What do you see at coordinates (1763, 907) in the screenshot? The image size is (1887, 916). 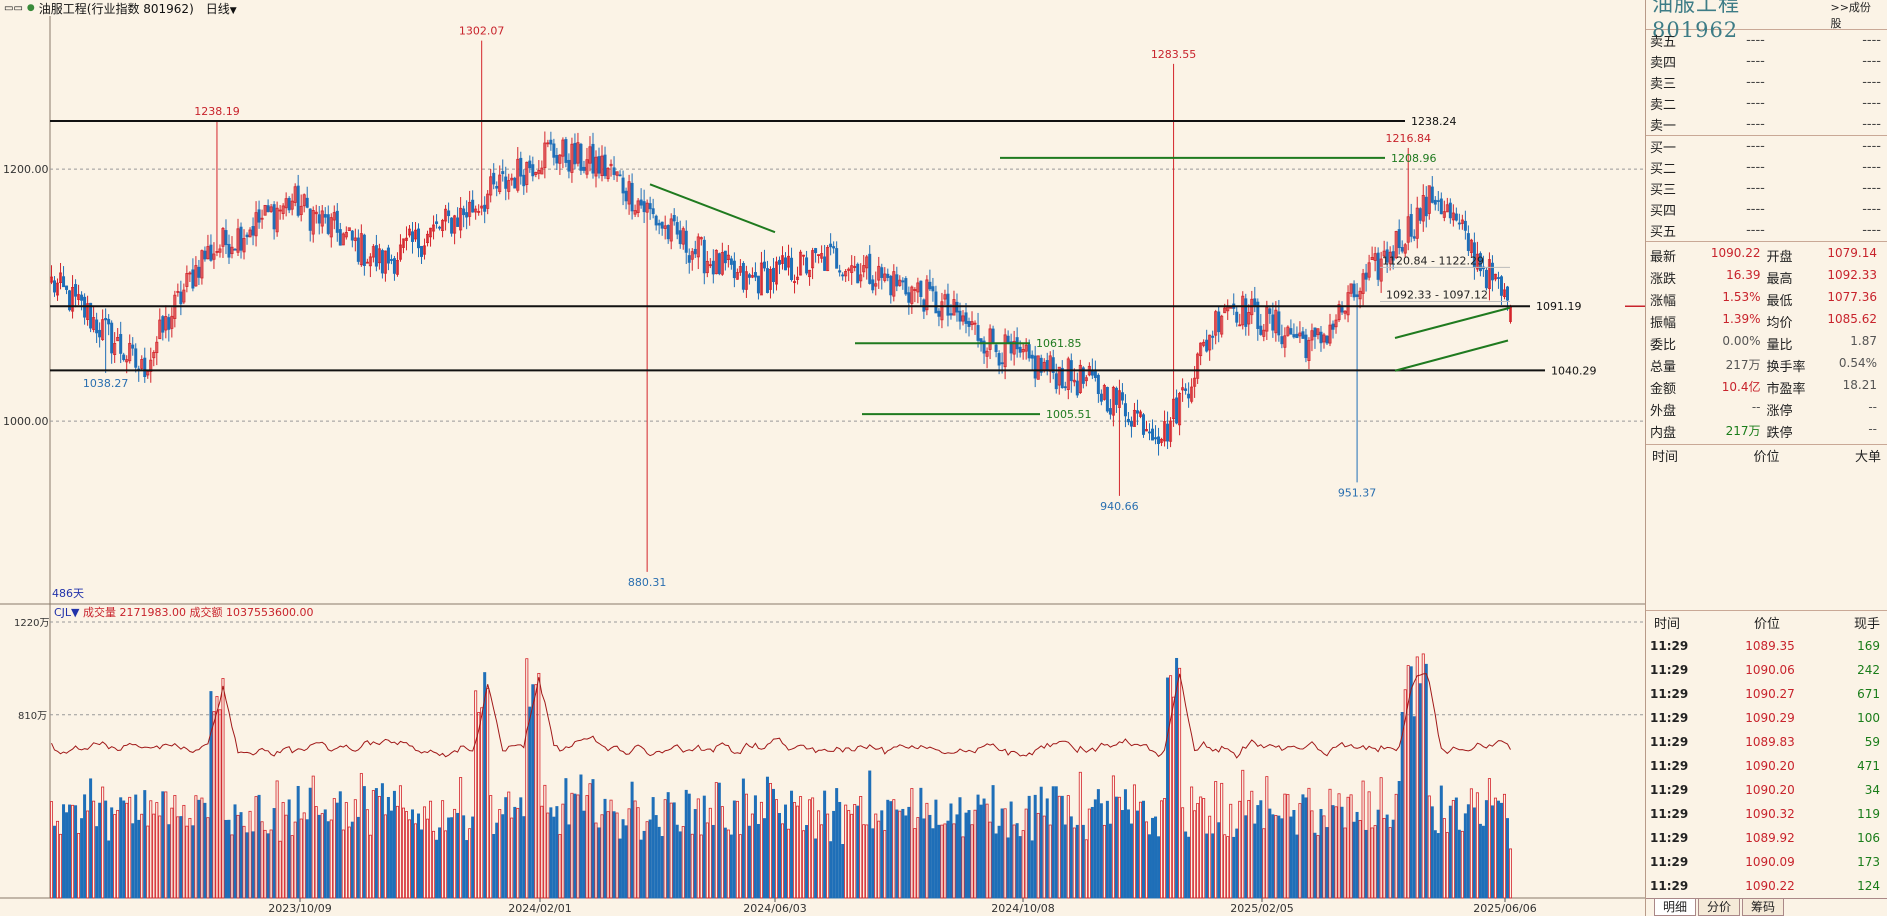 I see `tab-chips: 筹码` at bounding box center [1763, 907].